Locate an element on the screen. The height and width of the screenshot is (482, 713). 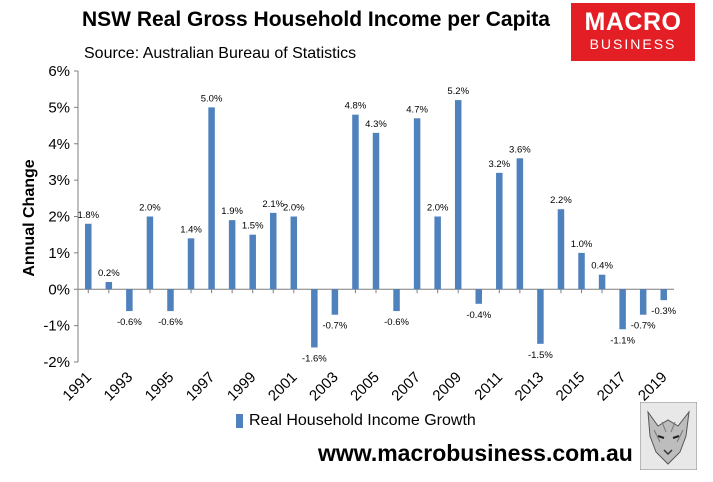
logo-line-1: MACRO is located at coordinates (633, 22).